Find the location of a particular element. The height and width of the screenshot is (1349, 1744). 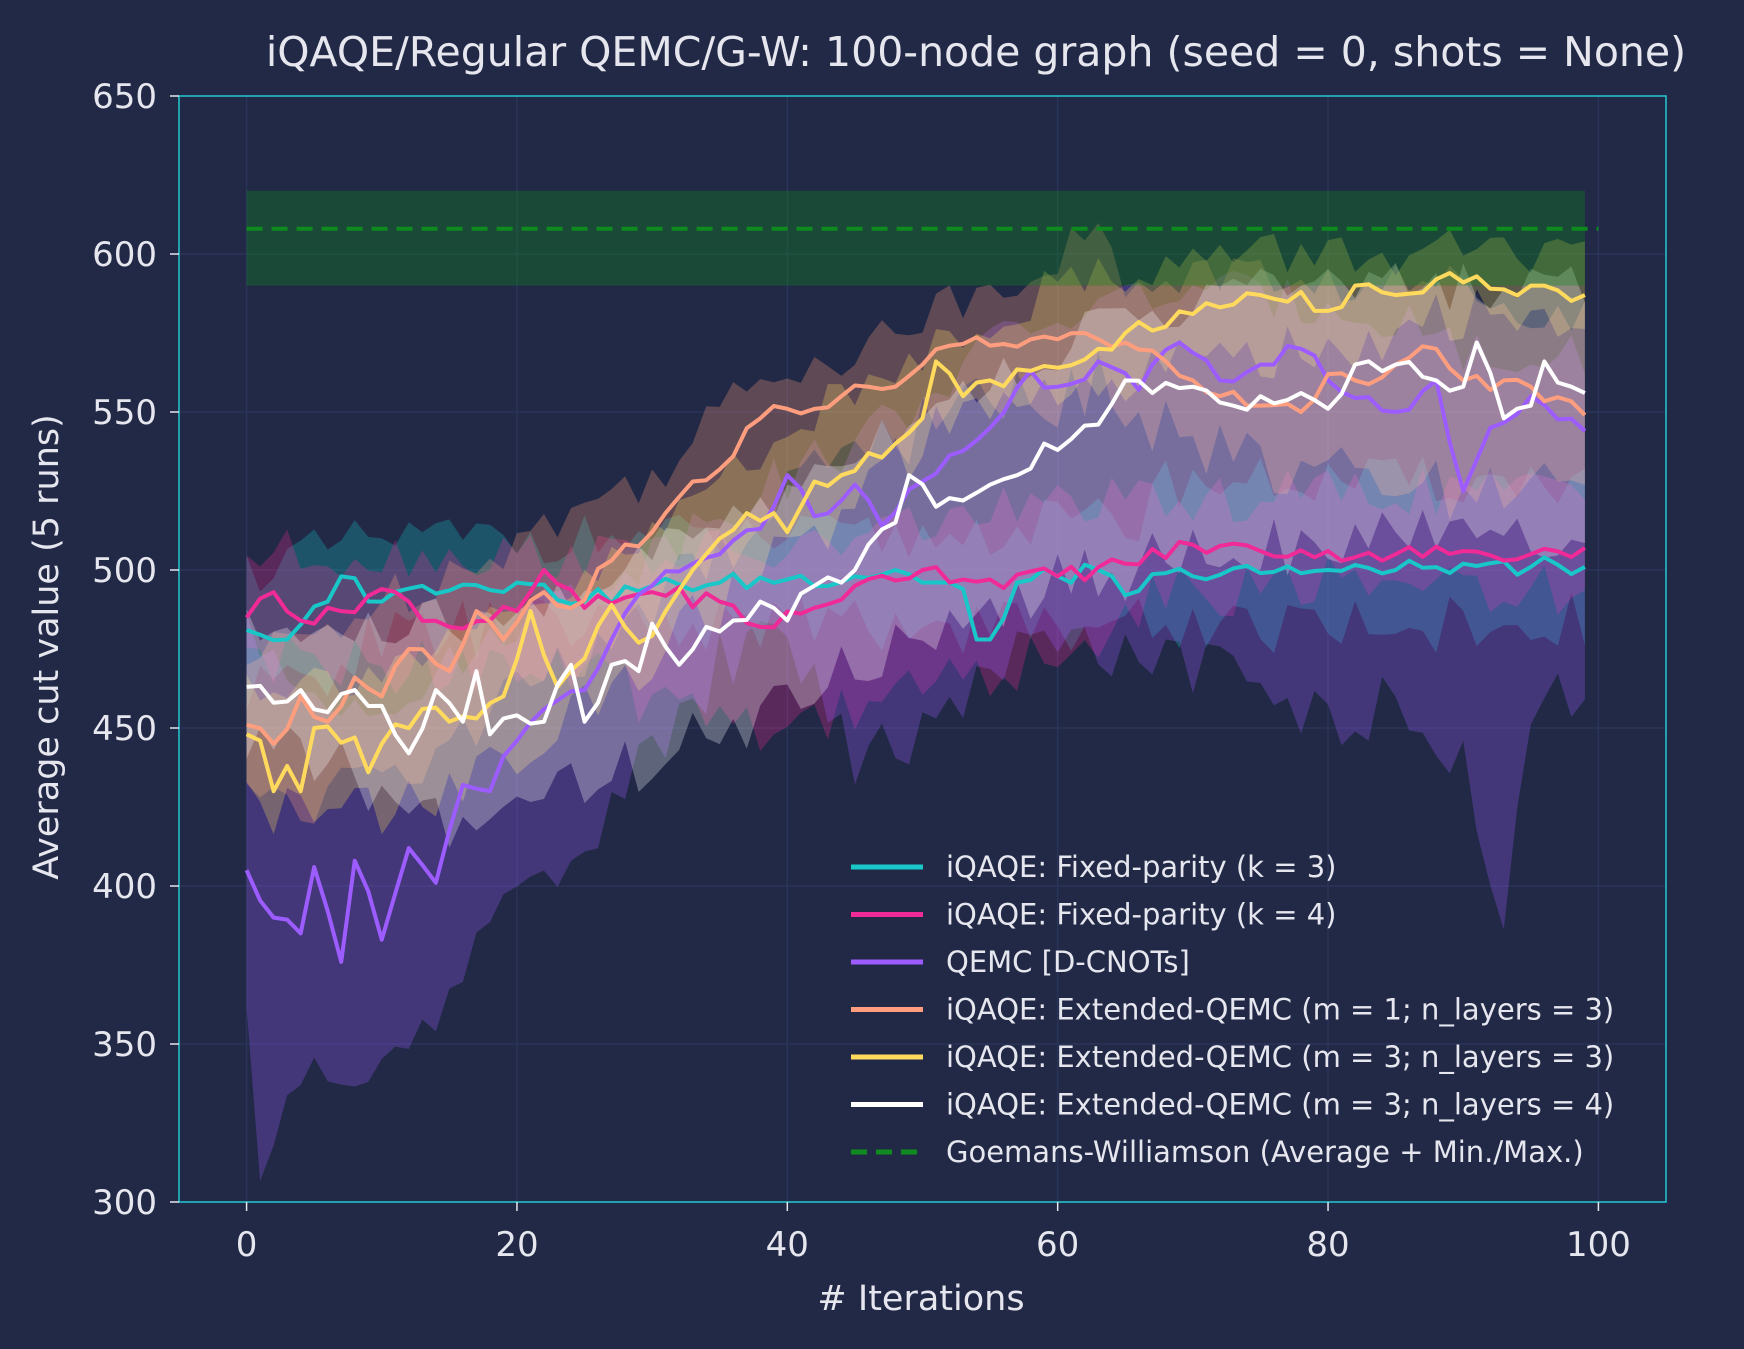

x-tick-label: 80 is located at coordinates (1327, 1245).